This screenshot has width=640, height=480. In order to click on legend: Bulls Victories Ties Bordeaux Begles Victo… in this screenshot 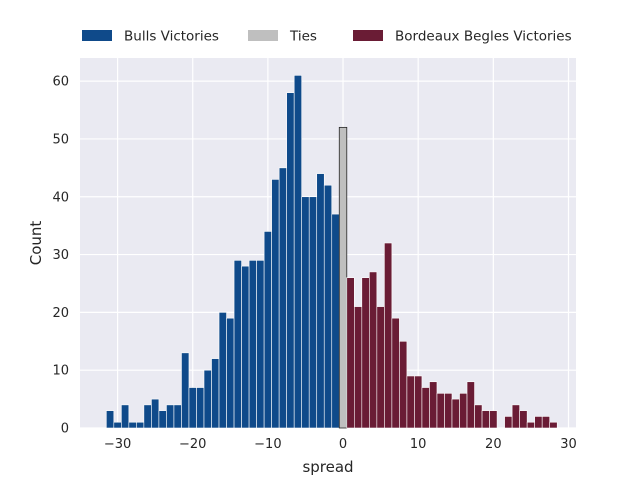, I will do `click(327, 37)`.